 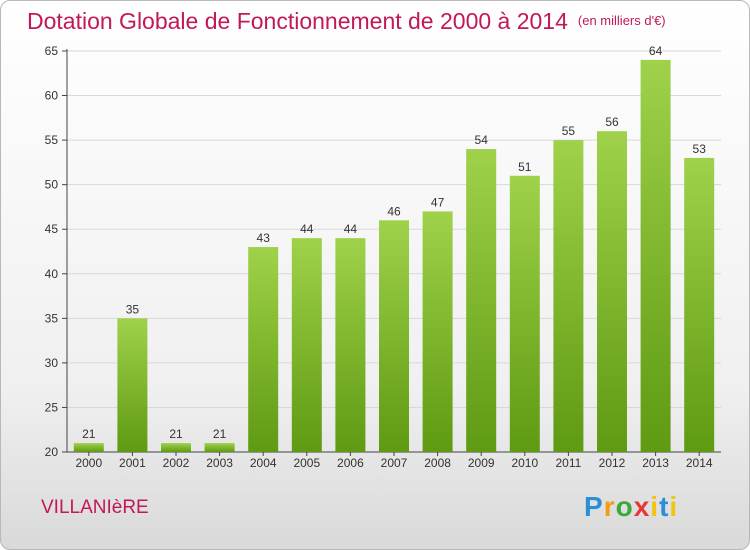 I want to click on commune-name: VILLANIèRE, so click(x=95, y=507).